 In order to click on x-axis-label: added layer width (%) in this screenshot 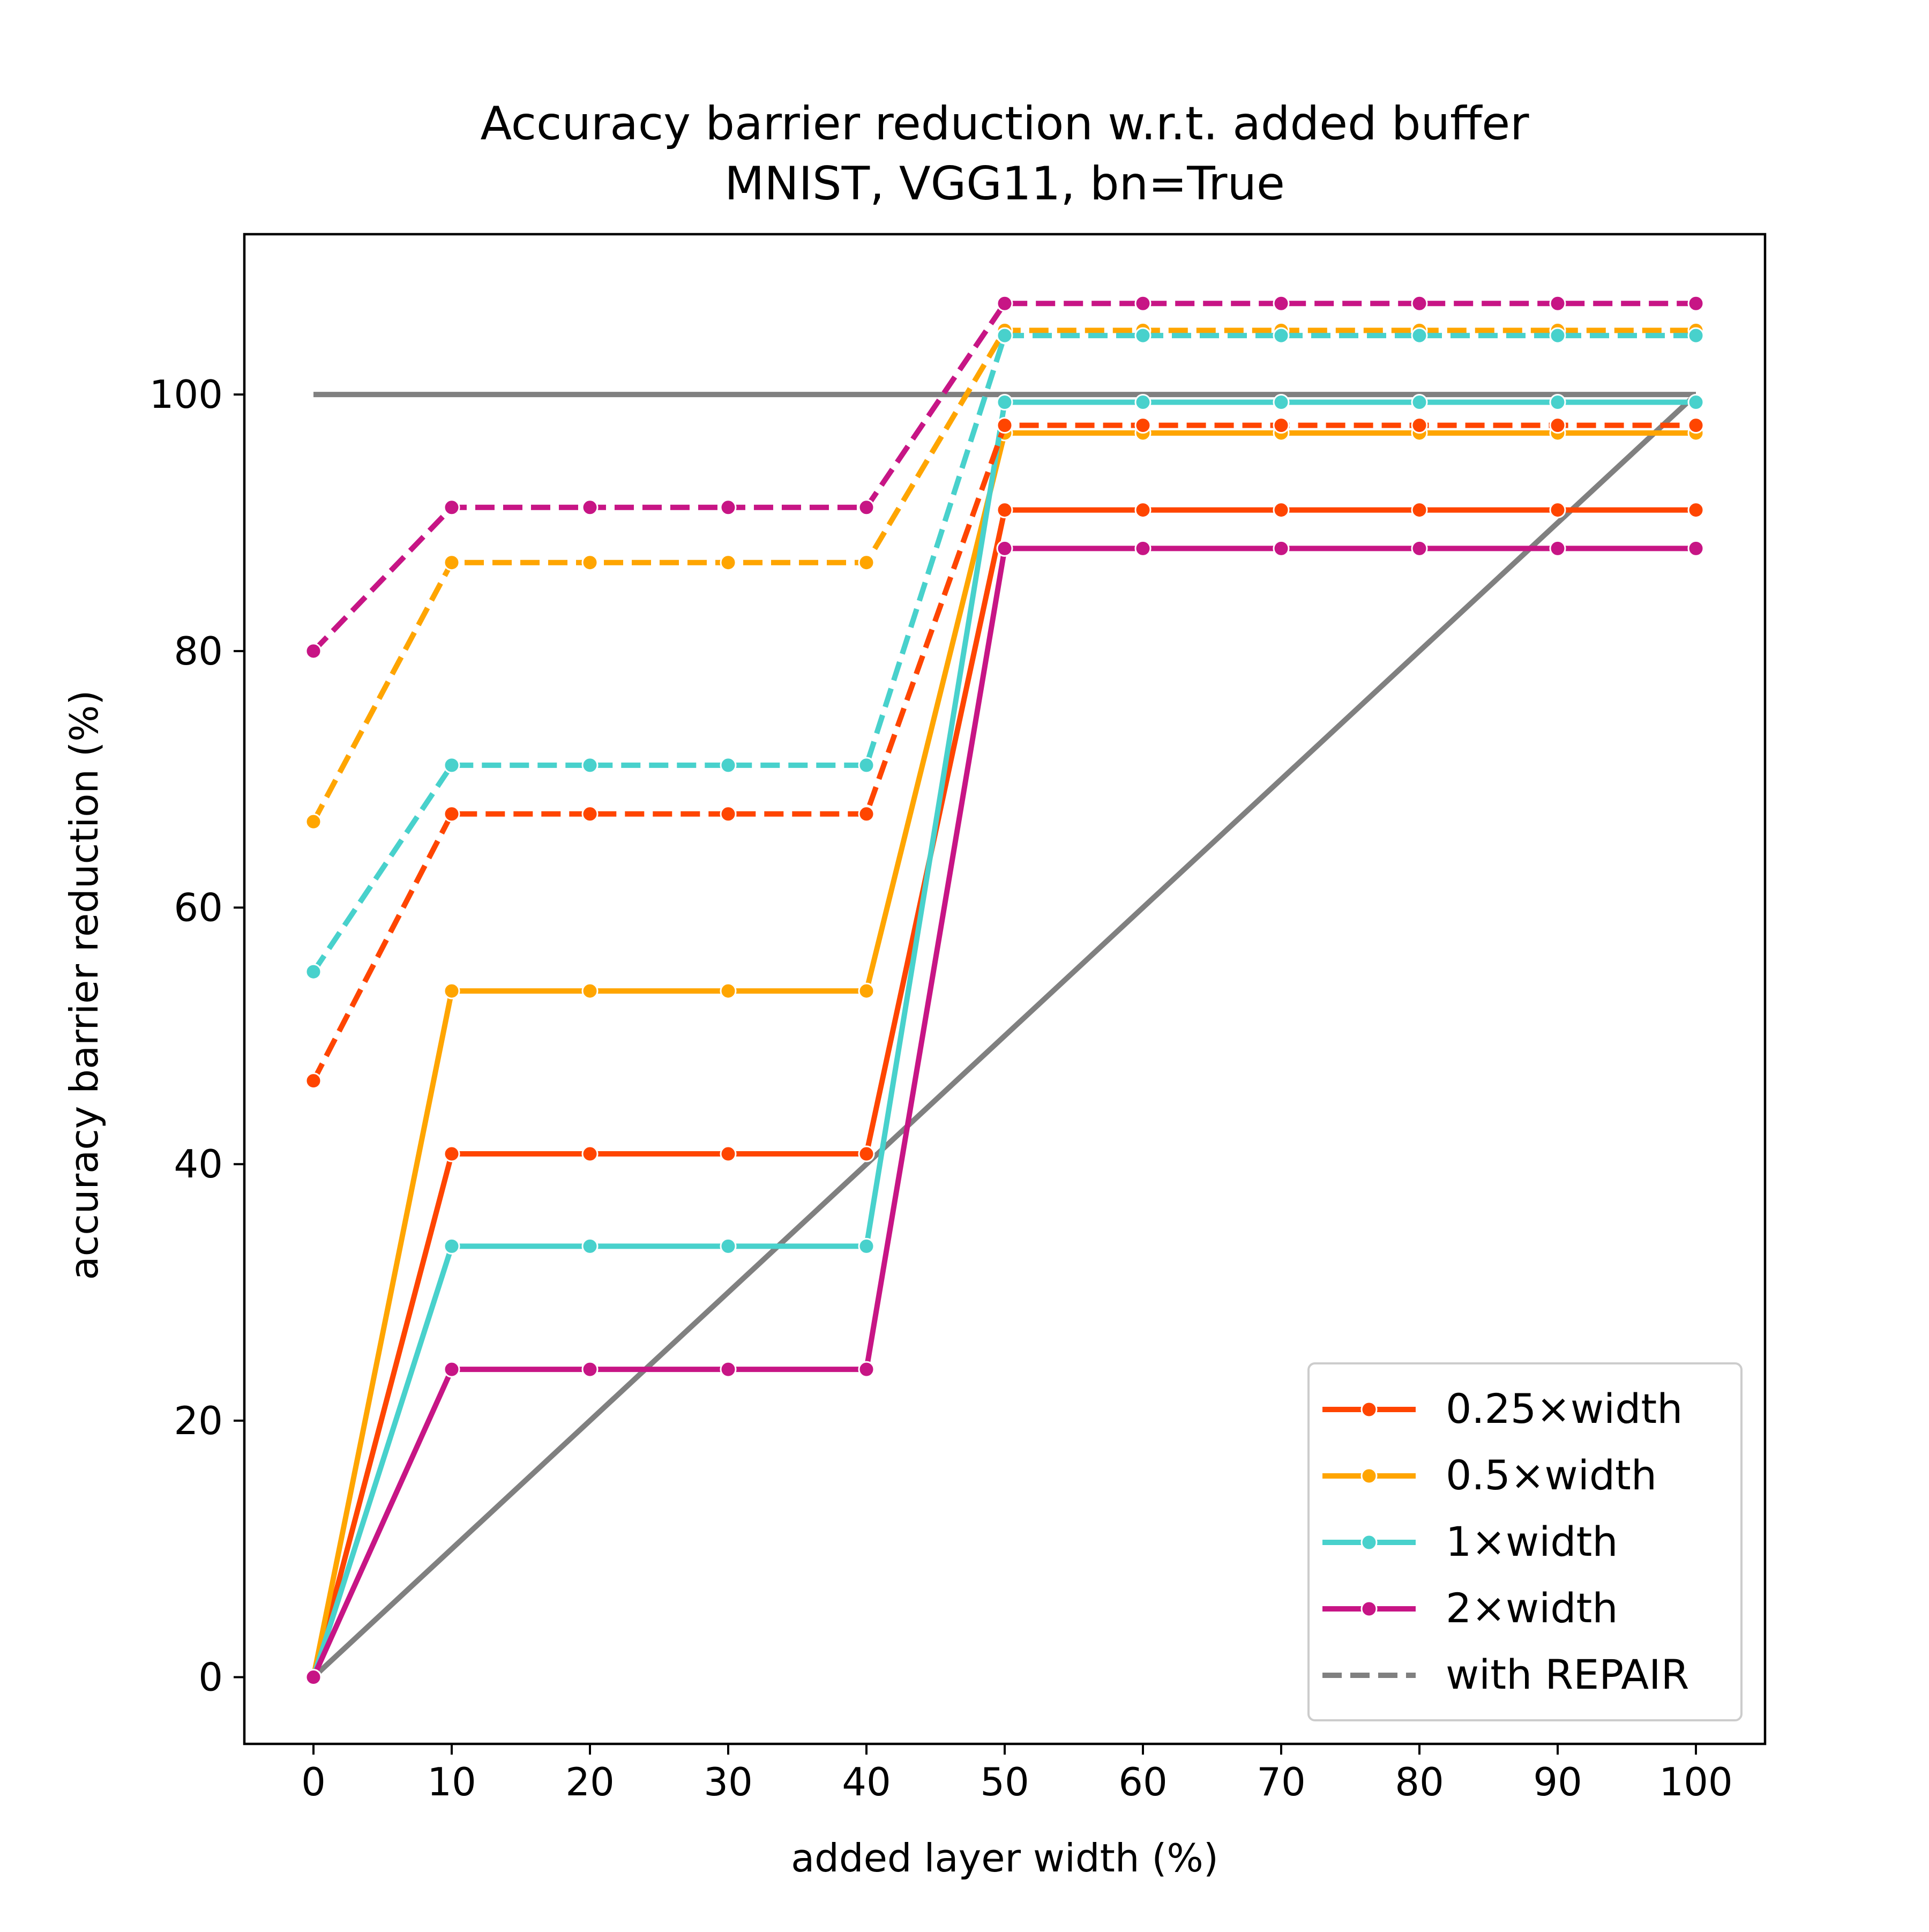, I will do `click(1005, 1858)`.